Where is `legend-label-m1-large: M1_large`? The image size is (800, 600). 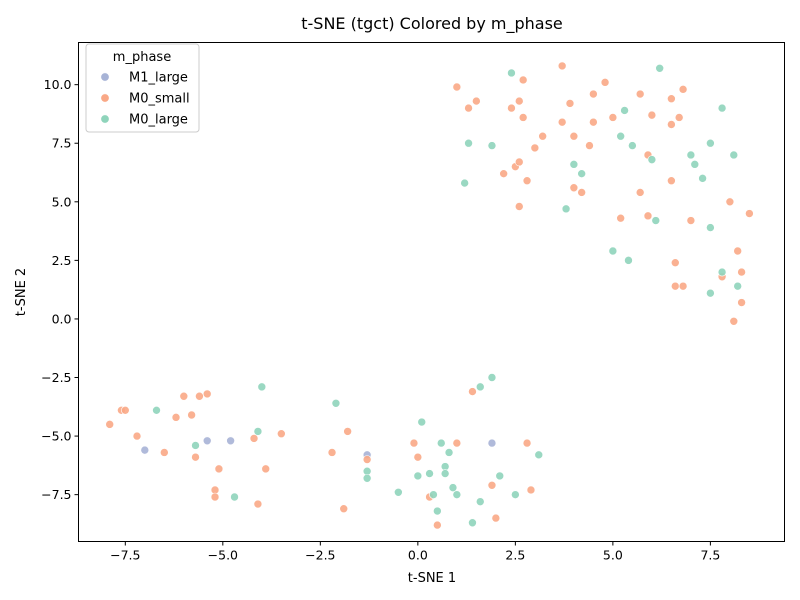
legend-label-m1-large: M1_large is located at coordinates (158, 78).